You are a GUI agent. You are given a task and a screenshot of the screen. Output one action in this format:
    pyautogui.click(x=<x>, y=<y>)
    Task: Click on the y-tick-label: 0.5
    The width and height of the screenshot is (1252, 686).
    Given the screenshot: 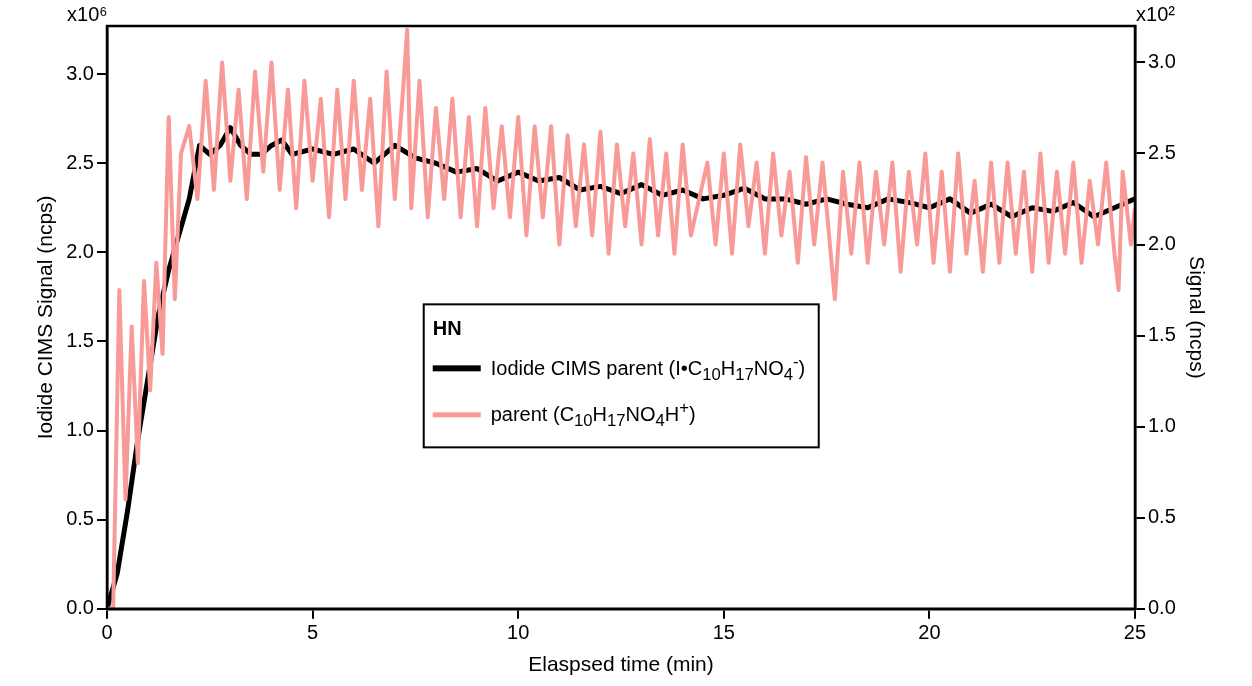 What is the action you would take?
    pyautogui.click(x=80, y=518)
    